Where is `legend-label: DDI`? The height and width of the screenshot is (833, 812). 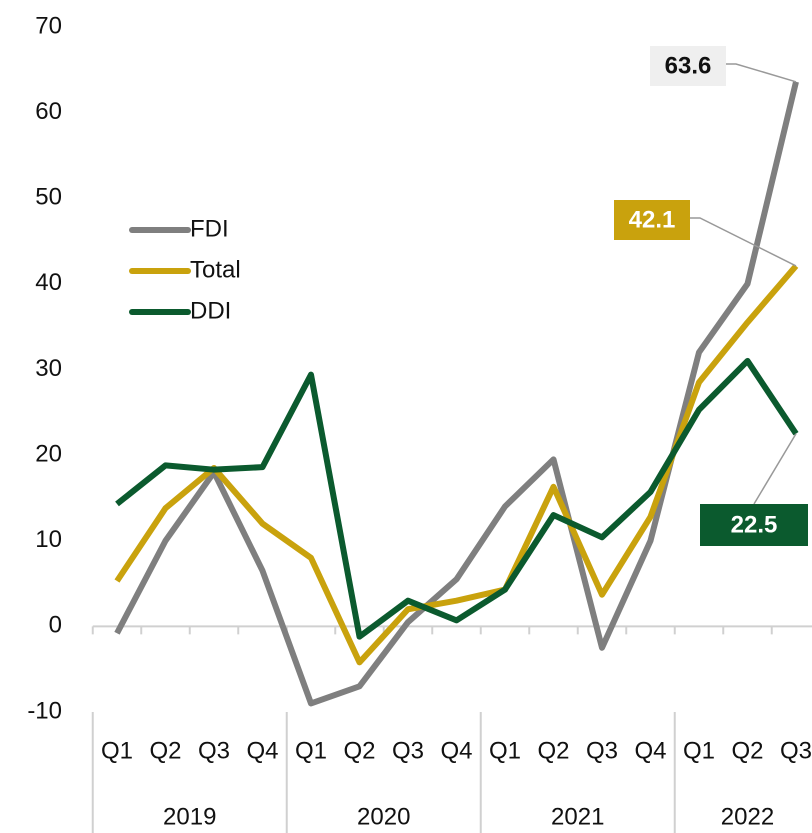
legend-label: DDI is located at coordinates (210, 310).